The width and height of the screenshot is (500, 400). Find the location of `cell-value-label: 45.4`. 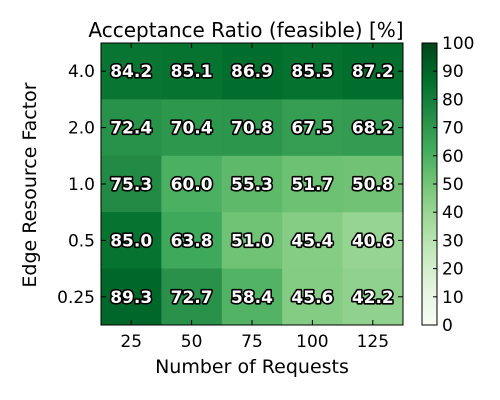

cell-value-label: 45.4 is located at coordinates (312, 241).